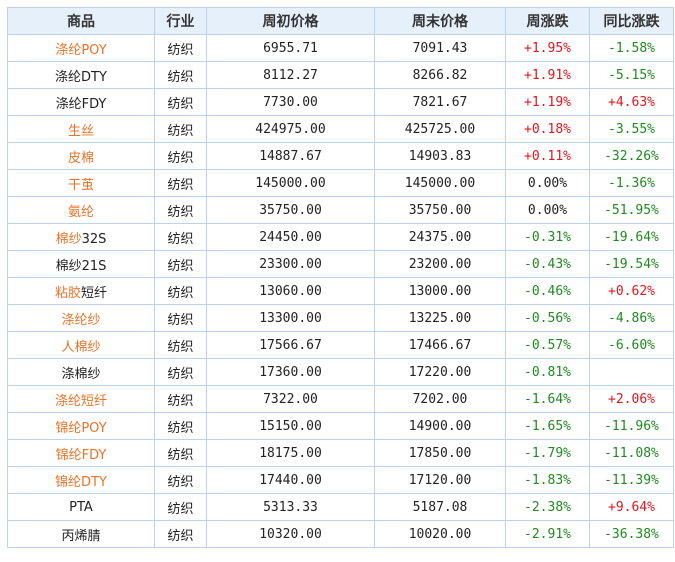 The height and width of the screenshot is (562, 675). I want to click on commodity-name-cell: 棉纱21S, so click(81, 264).